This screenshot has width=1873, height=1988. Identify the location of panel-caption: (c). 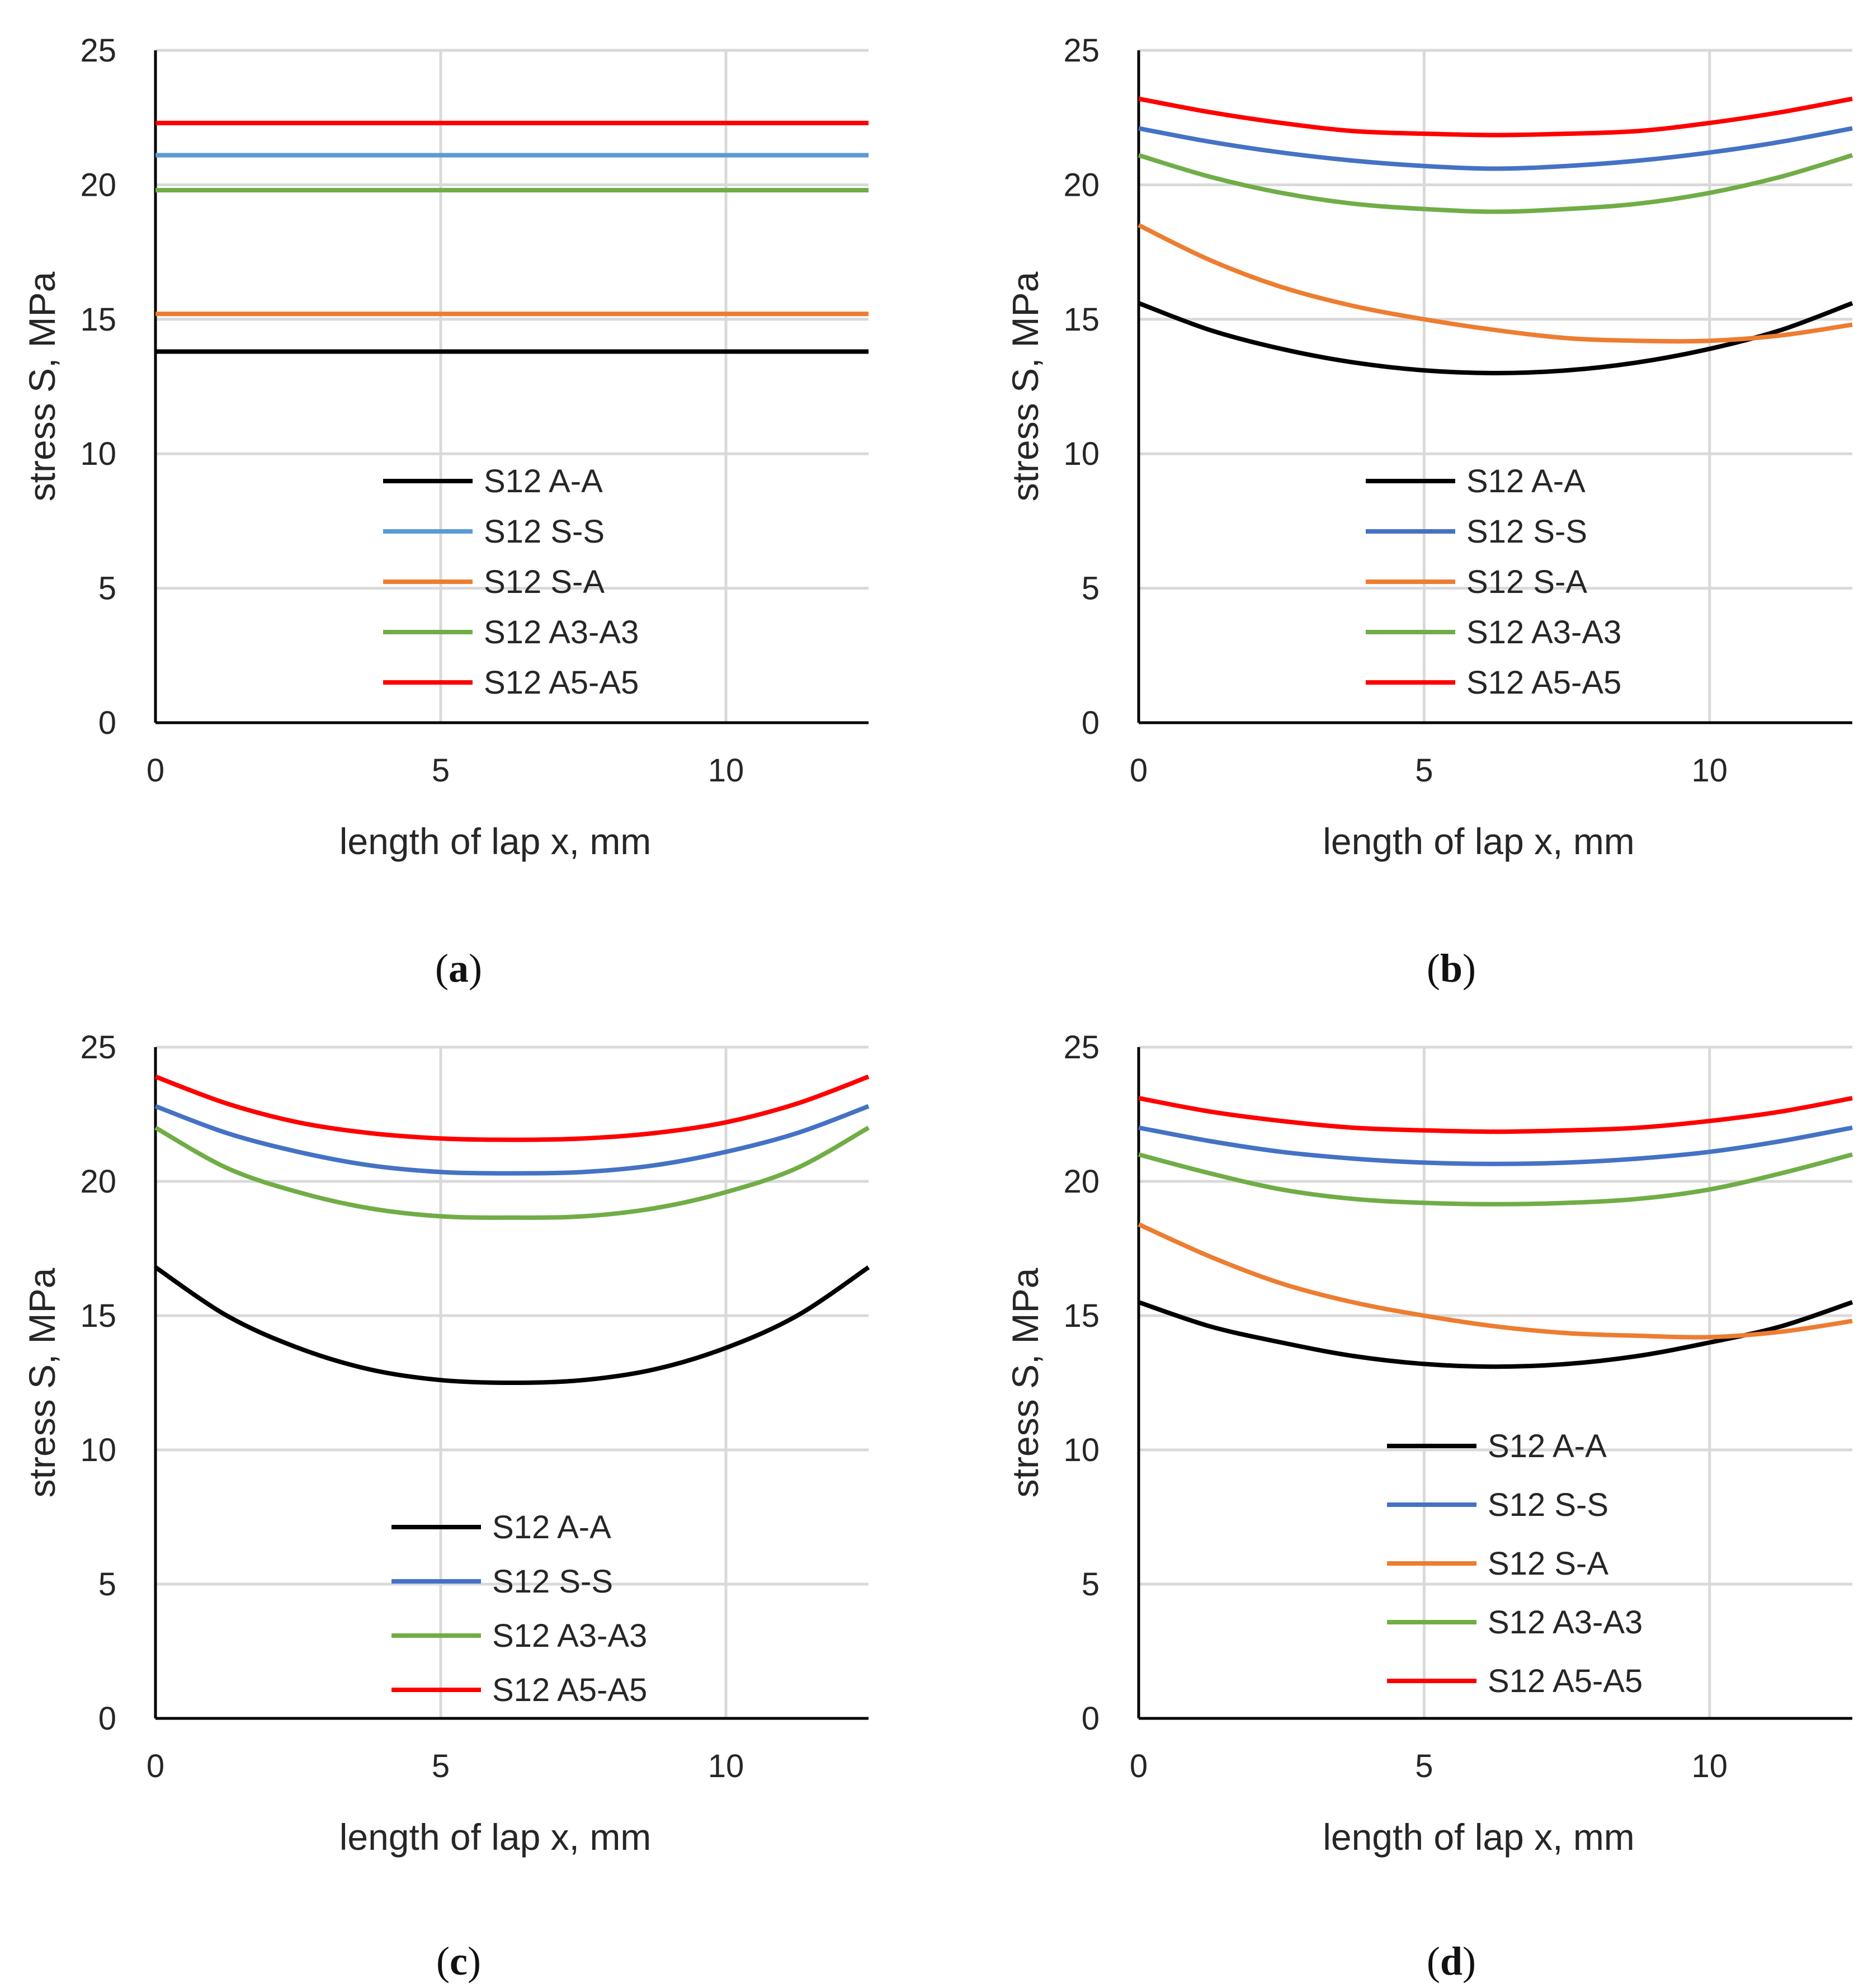
(458, 1961).